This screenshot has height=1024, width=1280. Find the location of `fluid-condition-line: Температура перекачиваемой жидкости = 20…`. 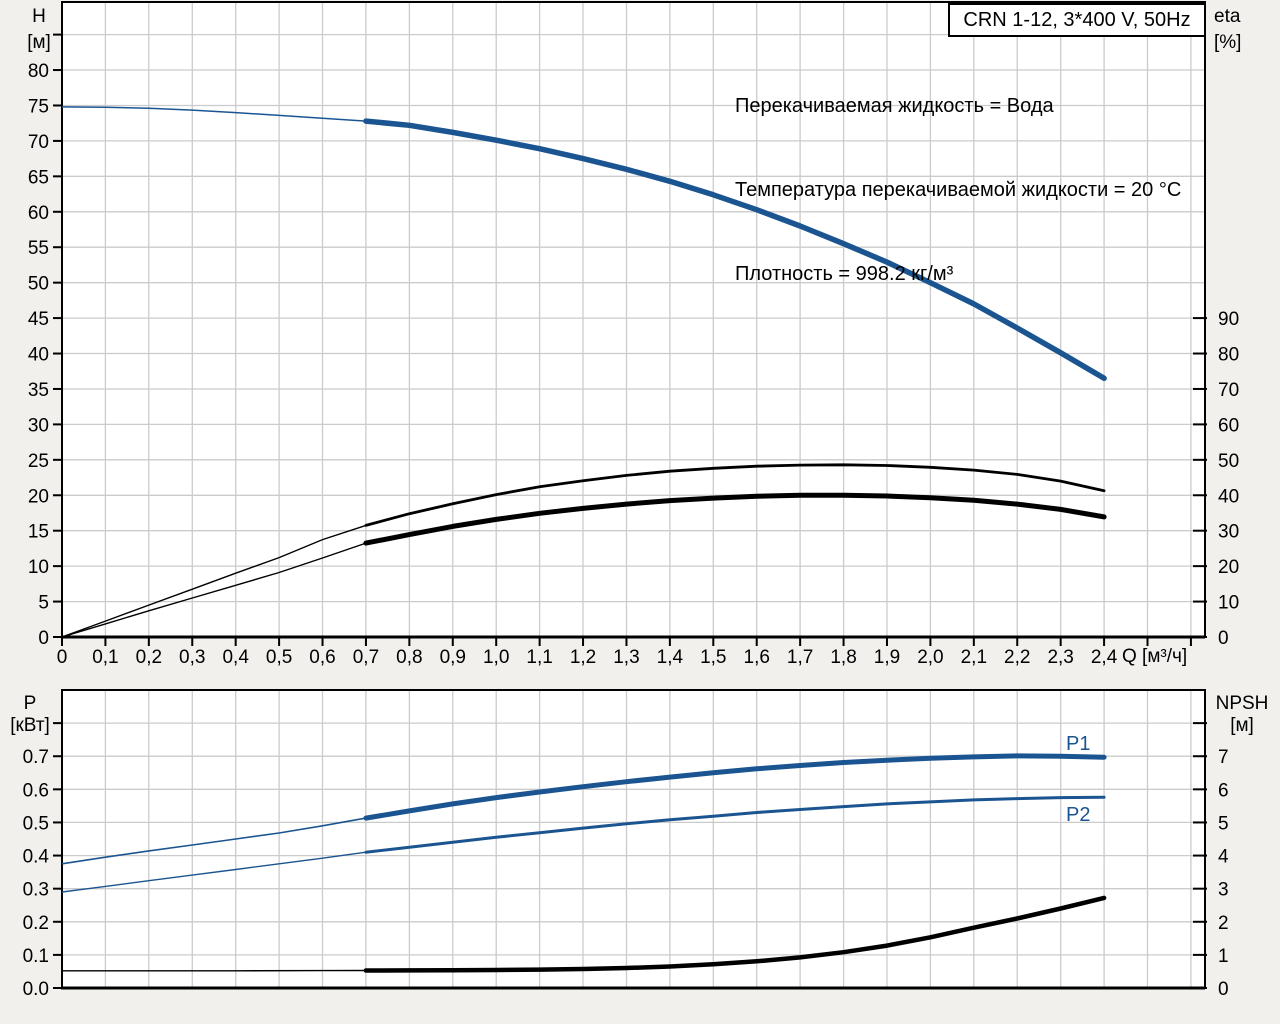

fluid-condition-line: Температура перекачиваемой жидкости = 20… is located at coordinates (958, 190).